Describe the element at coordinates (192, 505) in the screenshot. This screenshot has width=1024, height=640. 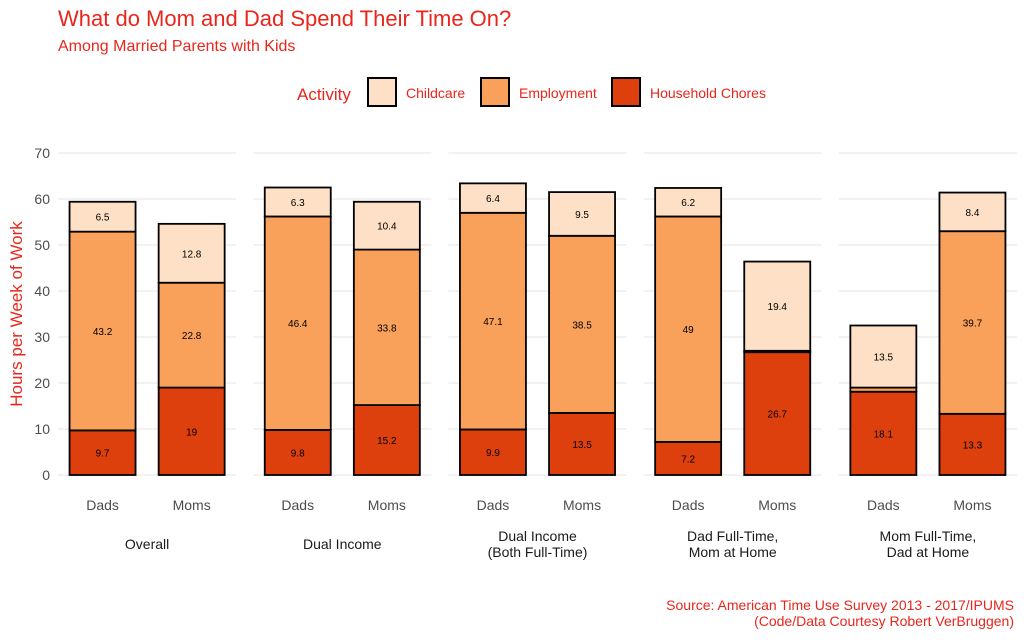
I see `x-tick-label-overall-moms: Moms` at that location.